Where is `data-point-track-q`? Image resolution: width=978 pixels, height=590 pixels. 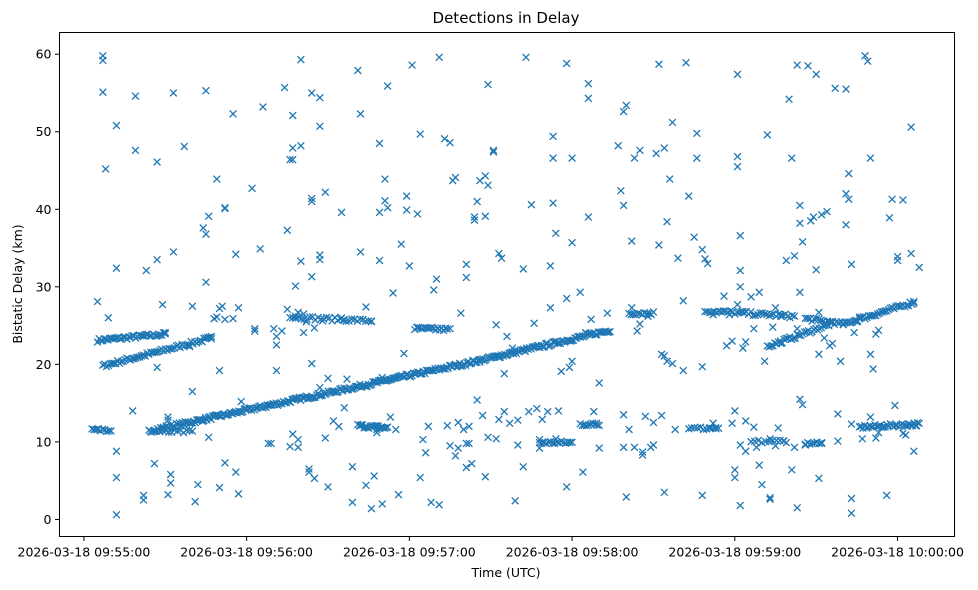
data-point-track-q is located at coordinates (691, 428).